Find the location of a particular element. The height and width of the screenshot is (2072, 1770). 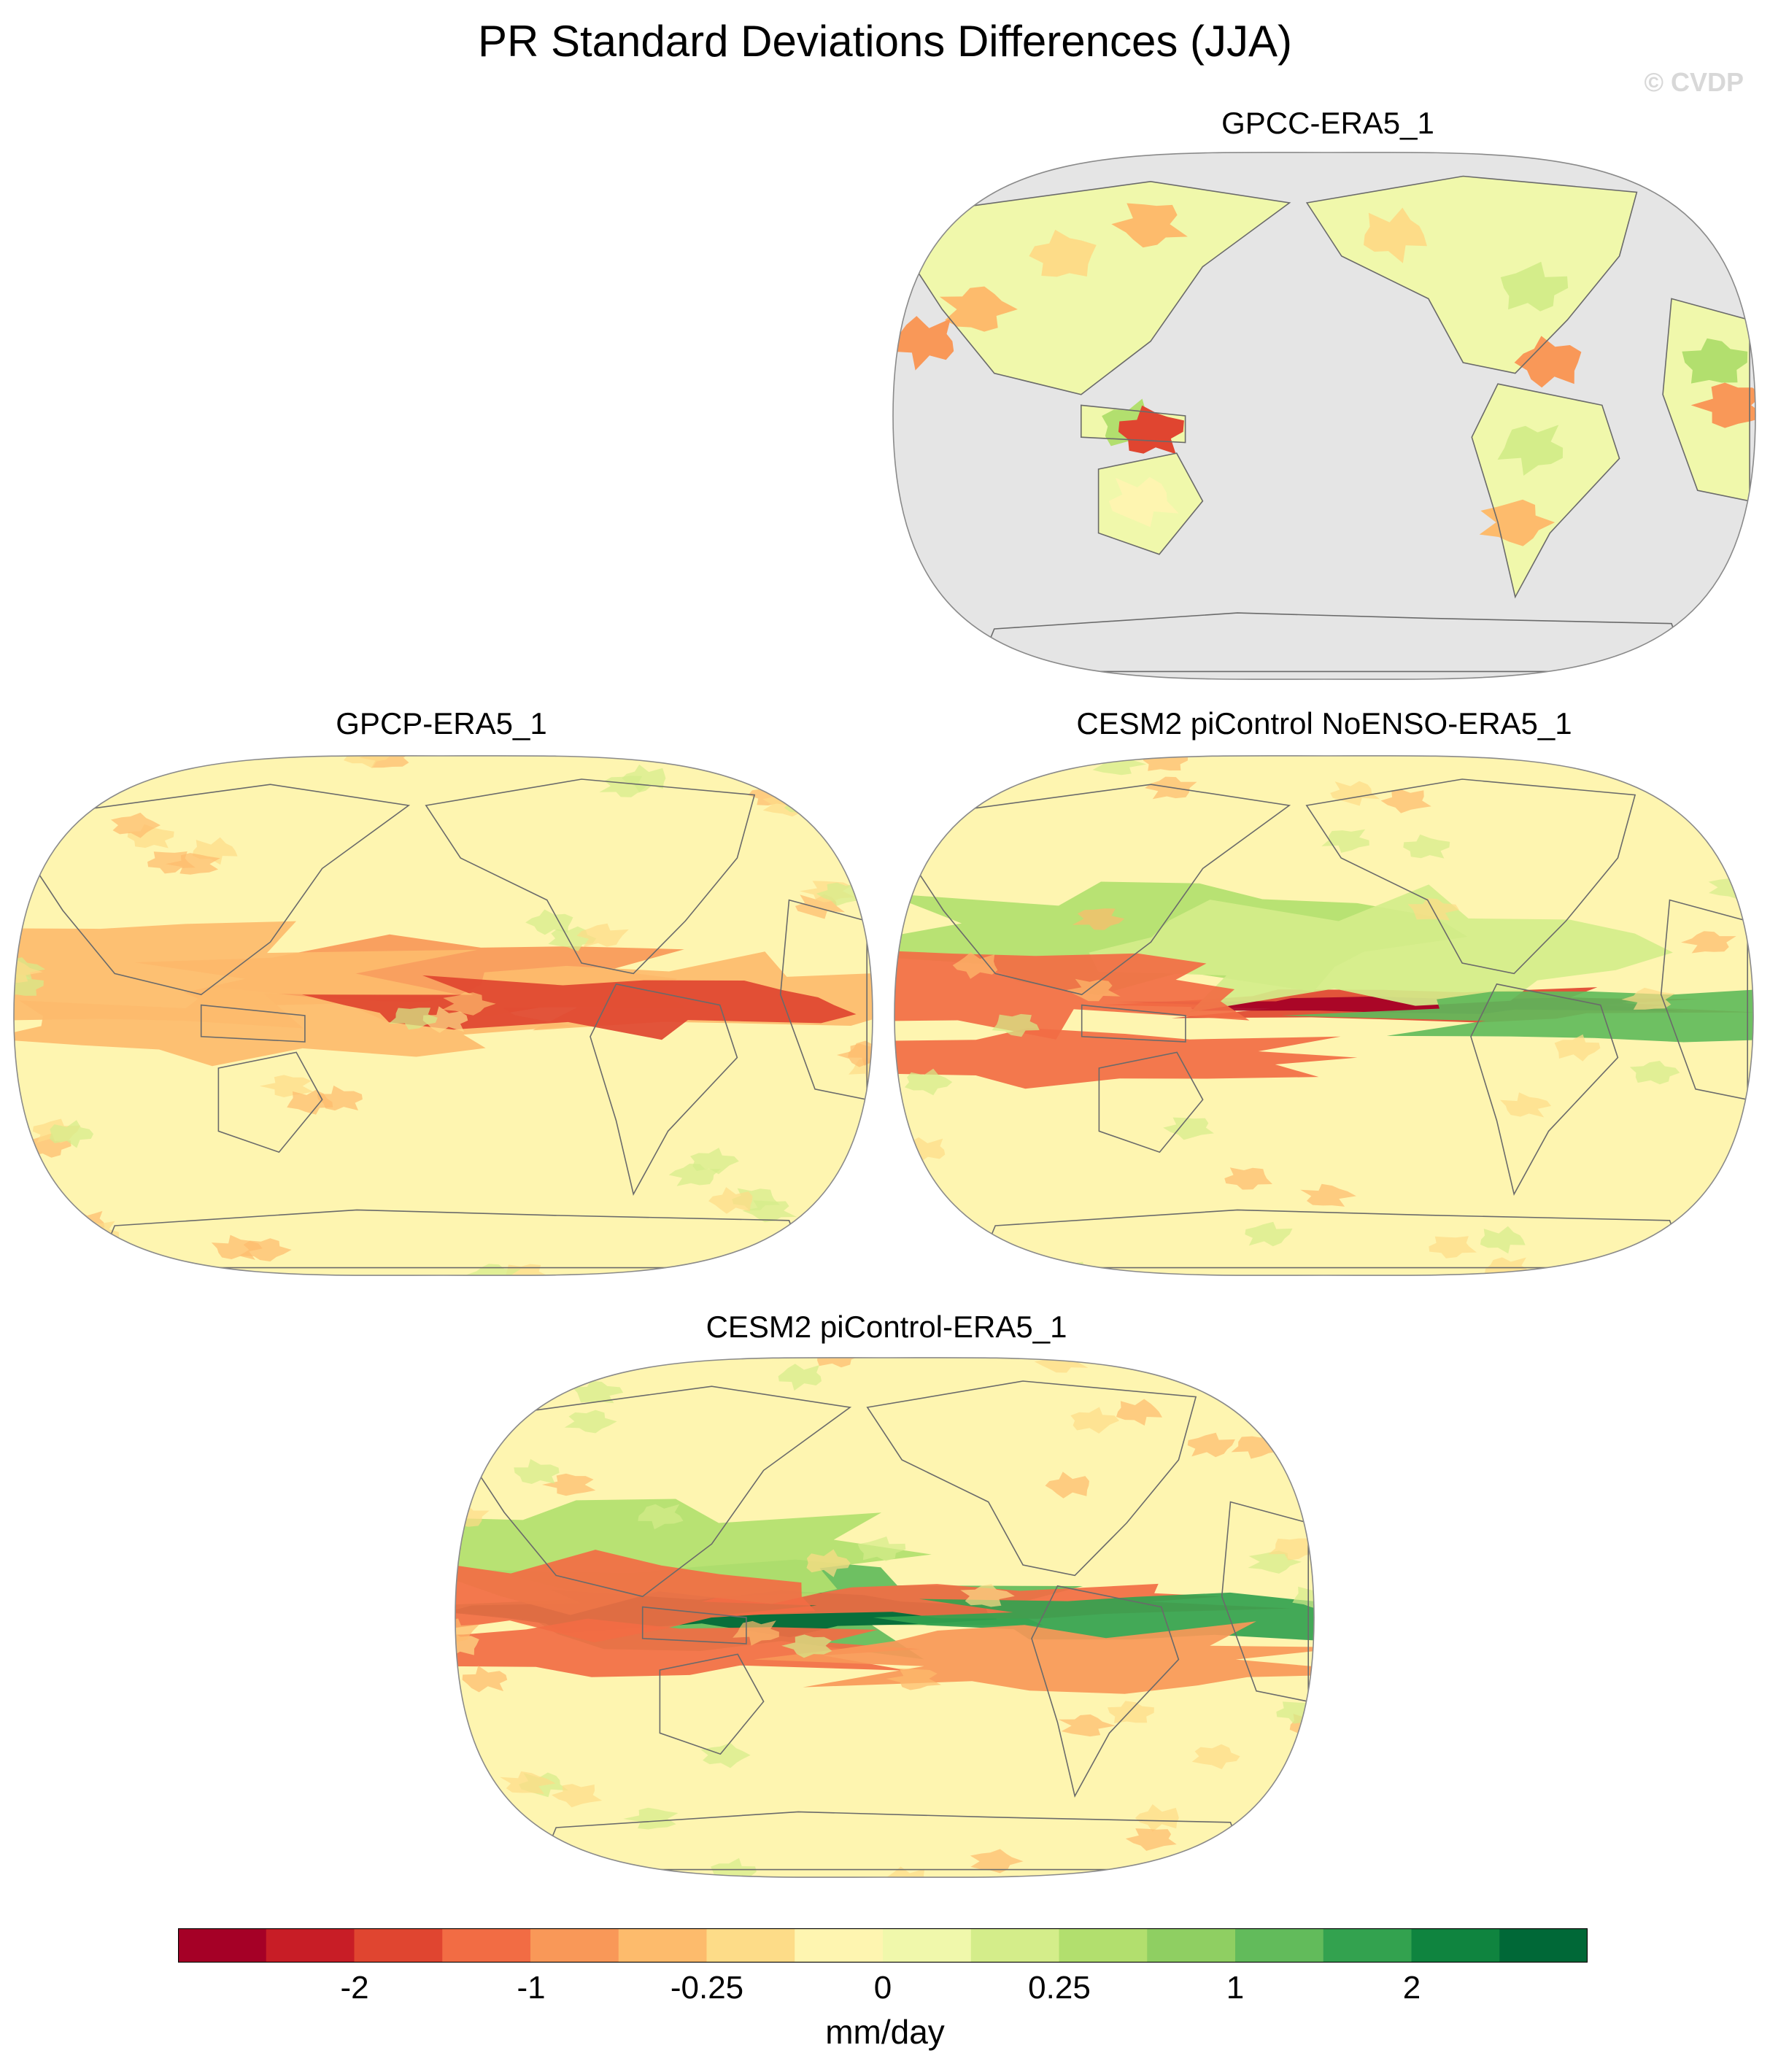

watermark: © CVDP is located at coordinates (1694, 82).